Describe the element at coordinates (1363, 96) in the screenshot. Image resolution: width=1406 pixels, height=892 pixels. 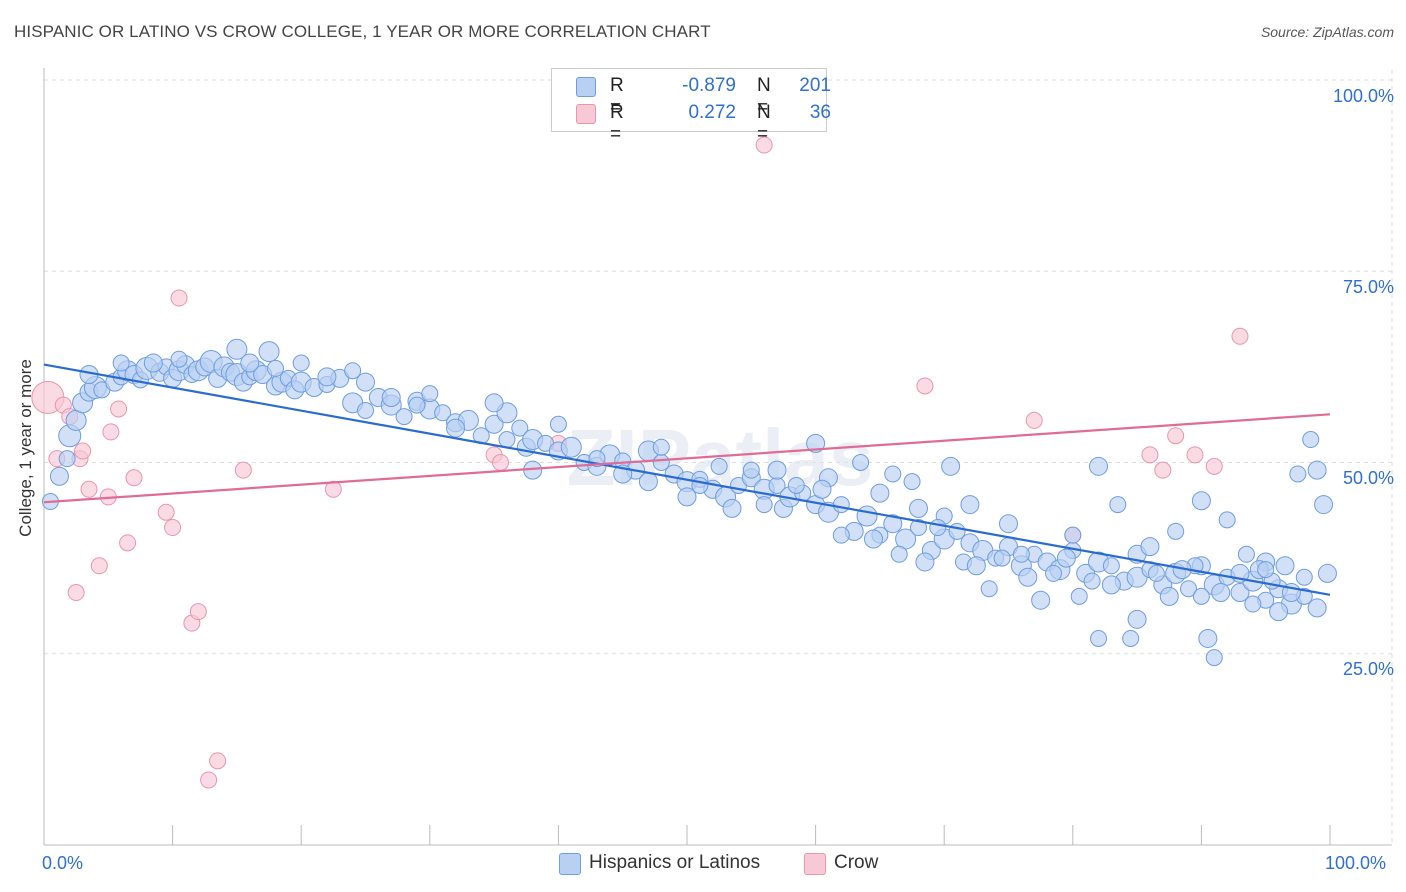
I see `y-tick-100: 100.0%` at that location.